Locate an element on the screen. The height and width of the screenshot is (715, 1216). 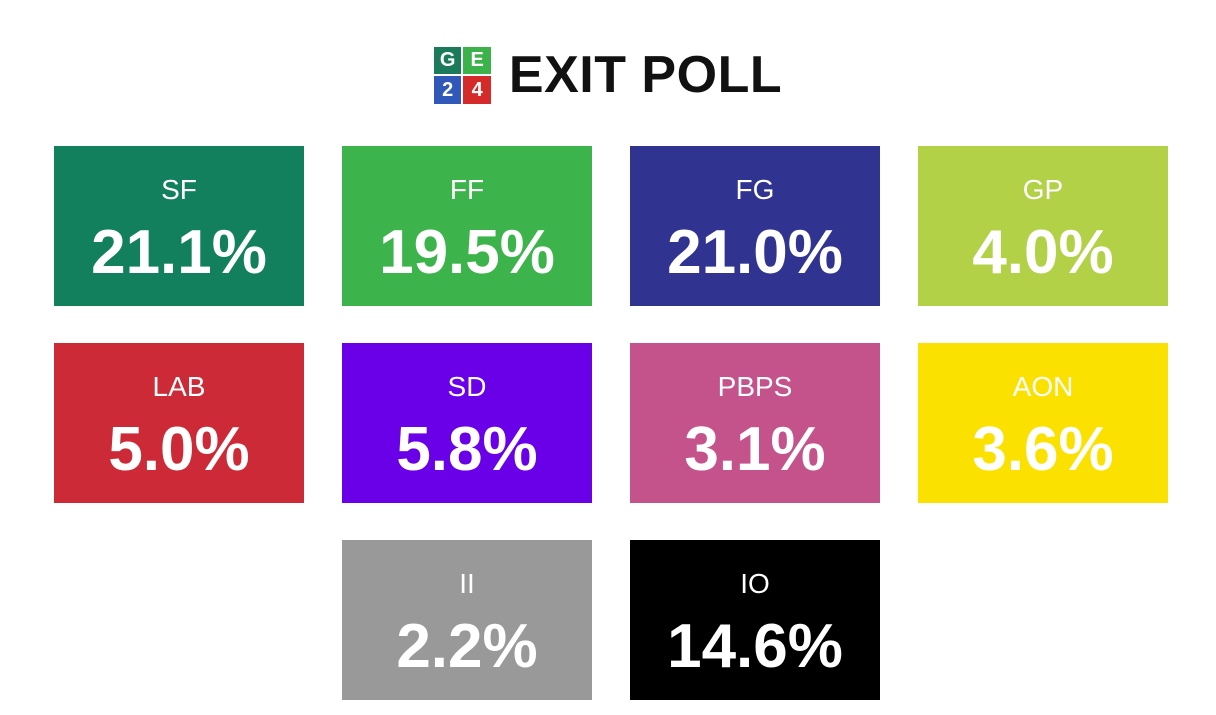
logo-cell: 2 is located at coordinates (447, 90).